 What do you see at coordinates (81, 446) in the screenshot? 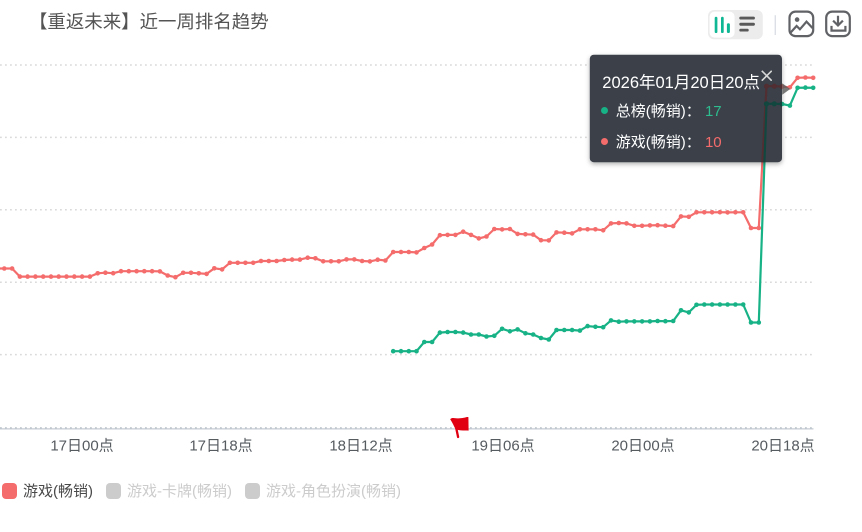
I see `svg-text: 17日00点` at bounding box center [81, 446].